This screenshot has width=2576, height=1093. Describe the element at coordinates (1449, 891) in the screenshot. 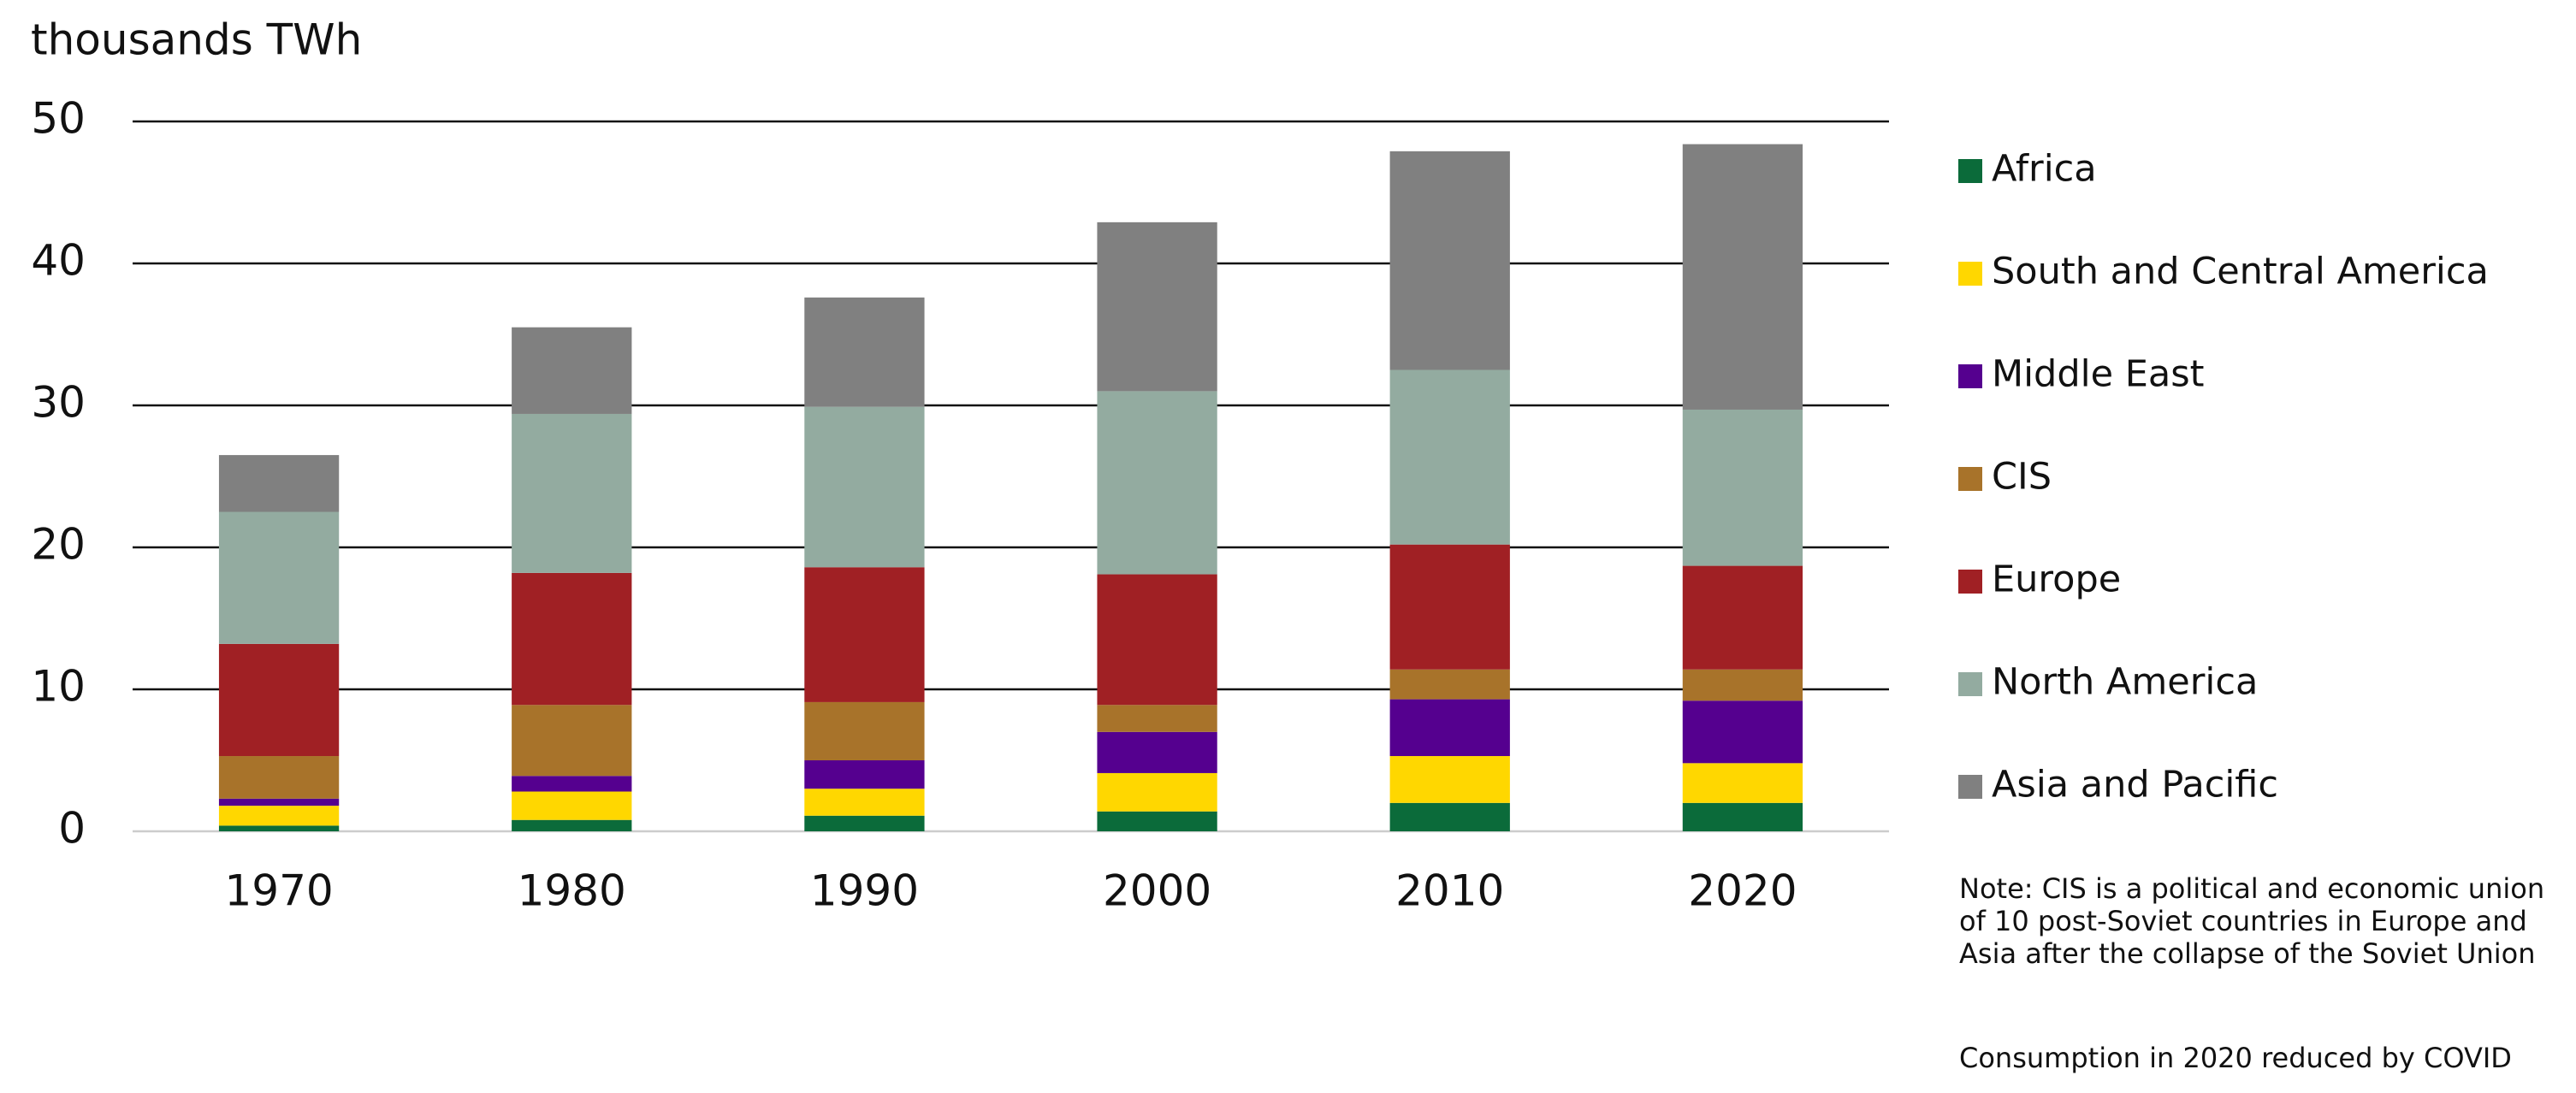

I see `x-tick-label: 2010` at that location.